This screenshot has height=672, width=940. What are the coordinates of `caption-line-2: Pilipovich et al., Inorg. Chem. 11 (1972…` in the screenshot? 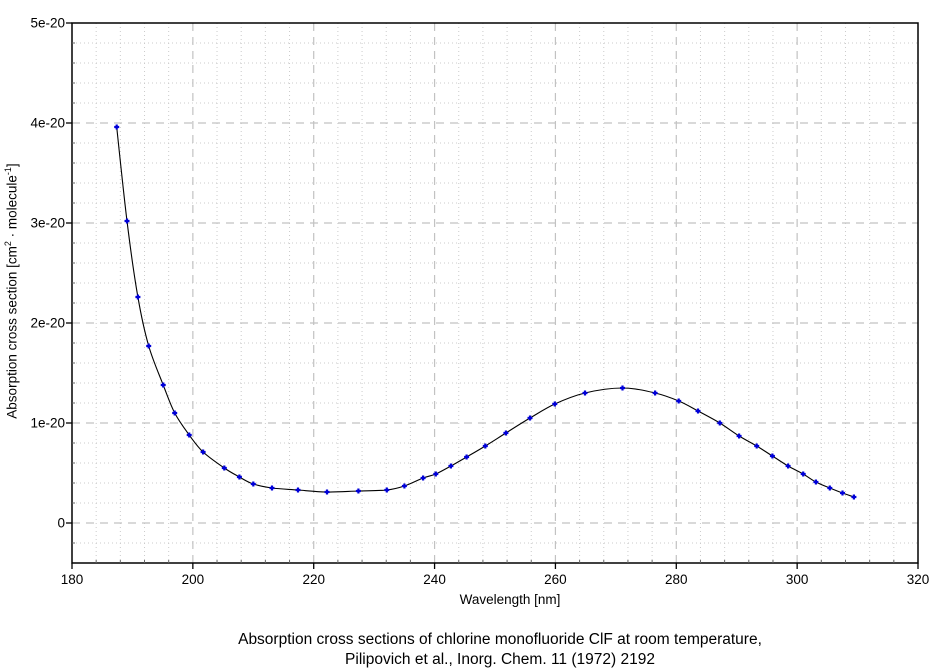 It's located at (500, 659).